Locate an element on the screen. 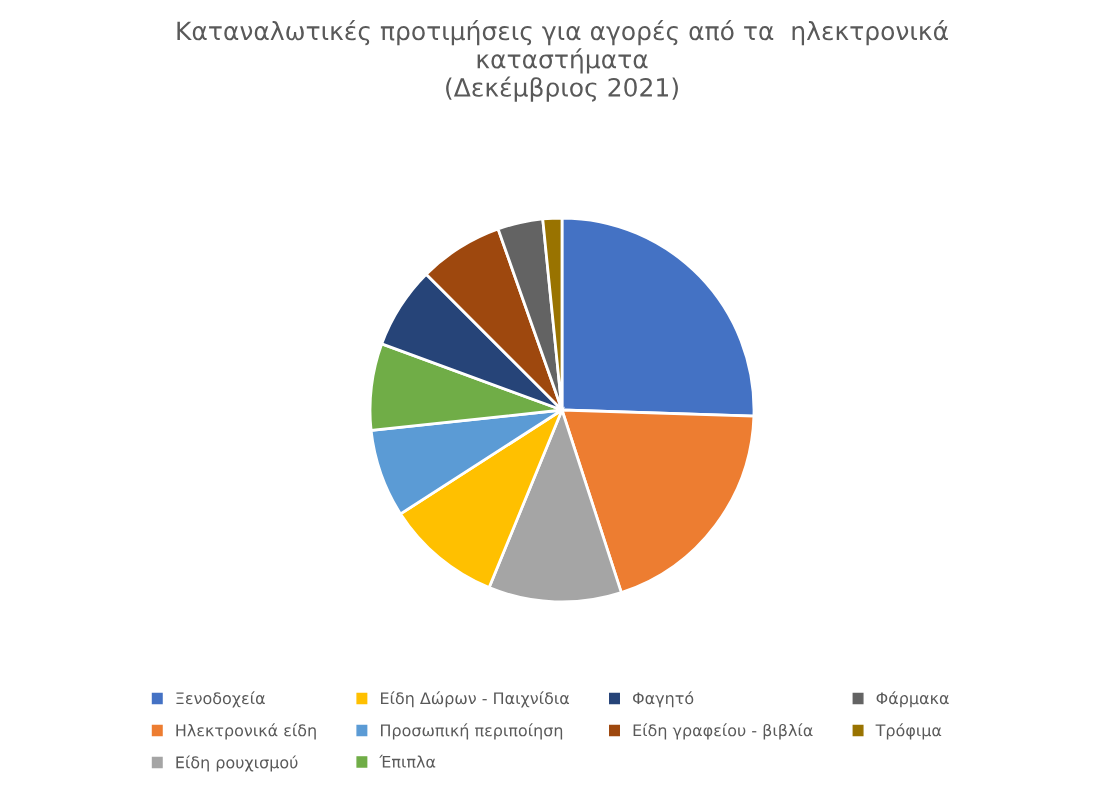 The image size is (1102, 789). legend-label: Ξενοδοχεία is located at coordinates (220, 699).